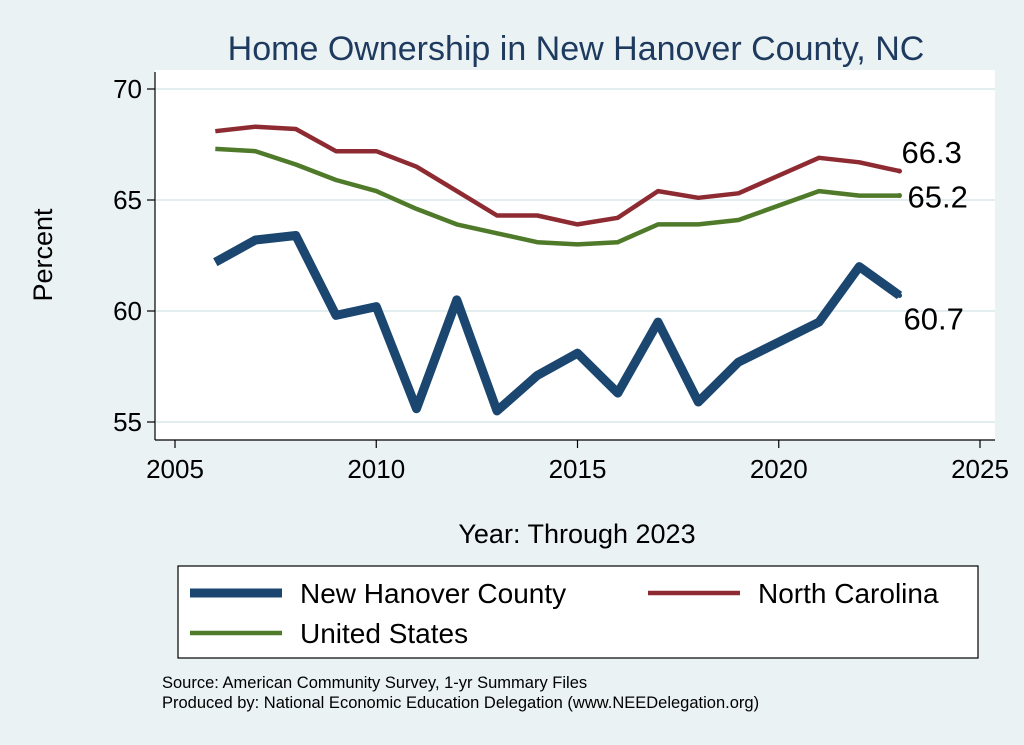 This screenshot has height=745, width=1024. I want to click on end-labels: 60.7 66.3 65.2, so click(932, 235).